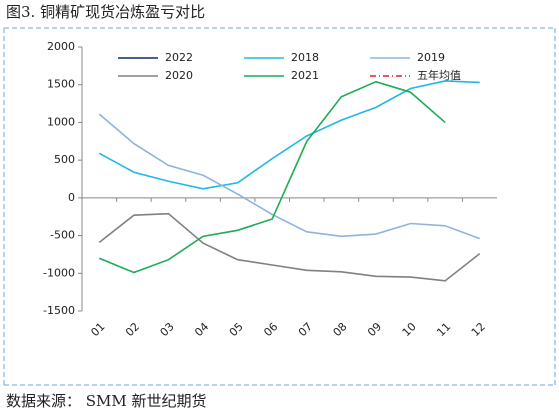 The width and height of the screenshot is (559, 418). I want to click on x-tick-label: 06, so click(270, 329).